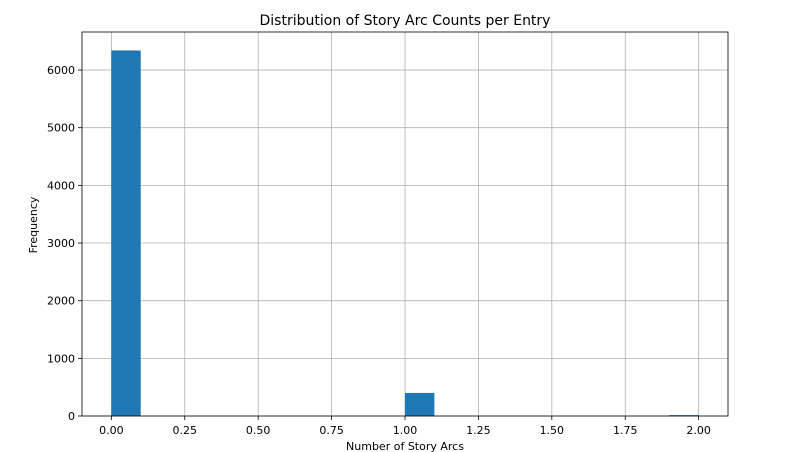 The image size is (792, 452). I want to click on x-axis-ticks: 0.00 0.25 0.50 0.75 1.00 1.25 1.50 1.75 2.00, so click(405, 426).